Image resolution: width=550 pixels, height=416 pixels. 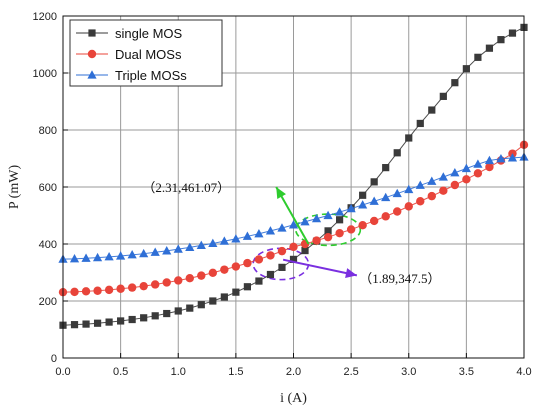 What do you see at coordinates (186, 187) in the screenshot?
I see `annotation-label-green: （2.31,461.07）` at bounding box center [186, 187].